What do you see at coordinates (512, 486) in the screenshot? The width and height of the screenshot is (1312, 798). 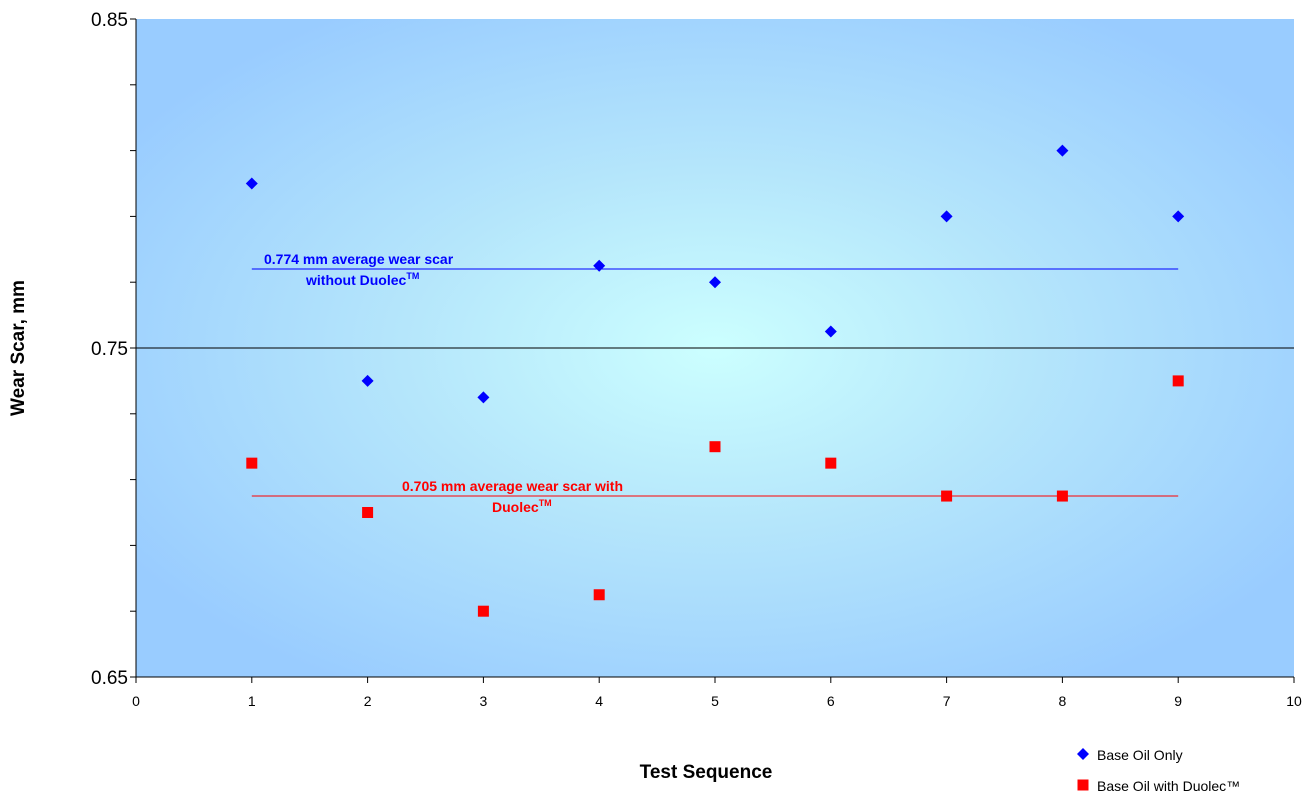 I see `average-label: 0.705 mm average wear scar with` at bounding box center [512, 486].